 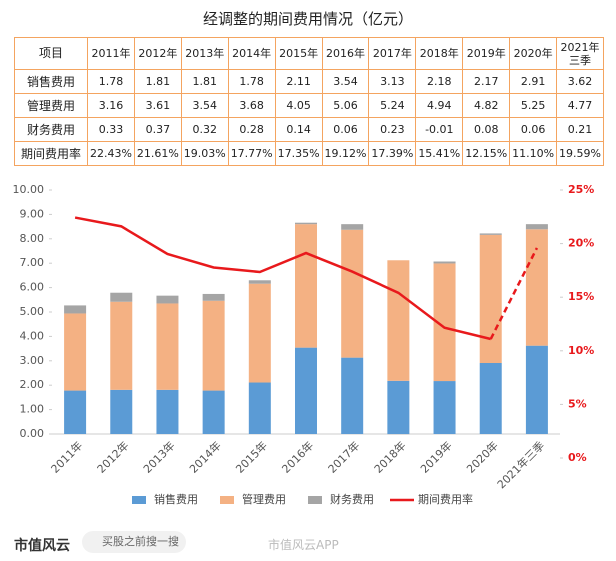 What do you see at coordinates (392, 129) in the screenshot?
I see `table-cell: 0.23` at bounding box center [392, 129].